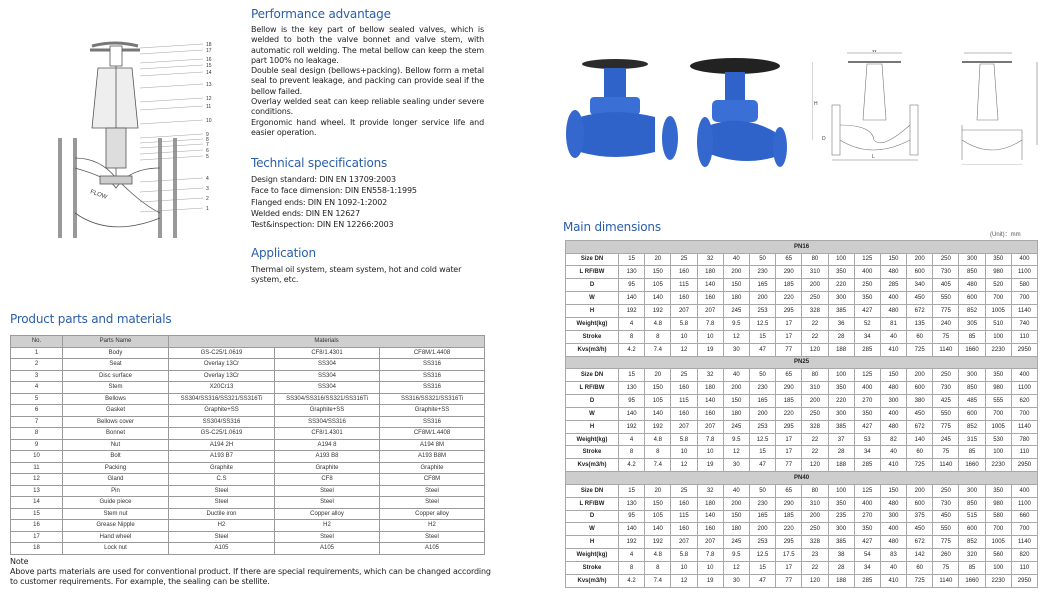 This screenshot has width=1053, height=600. Describe the element at coordinates (1024, 259) in the screenshot. I see `table-cell: 400` at that location.